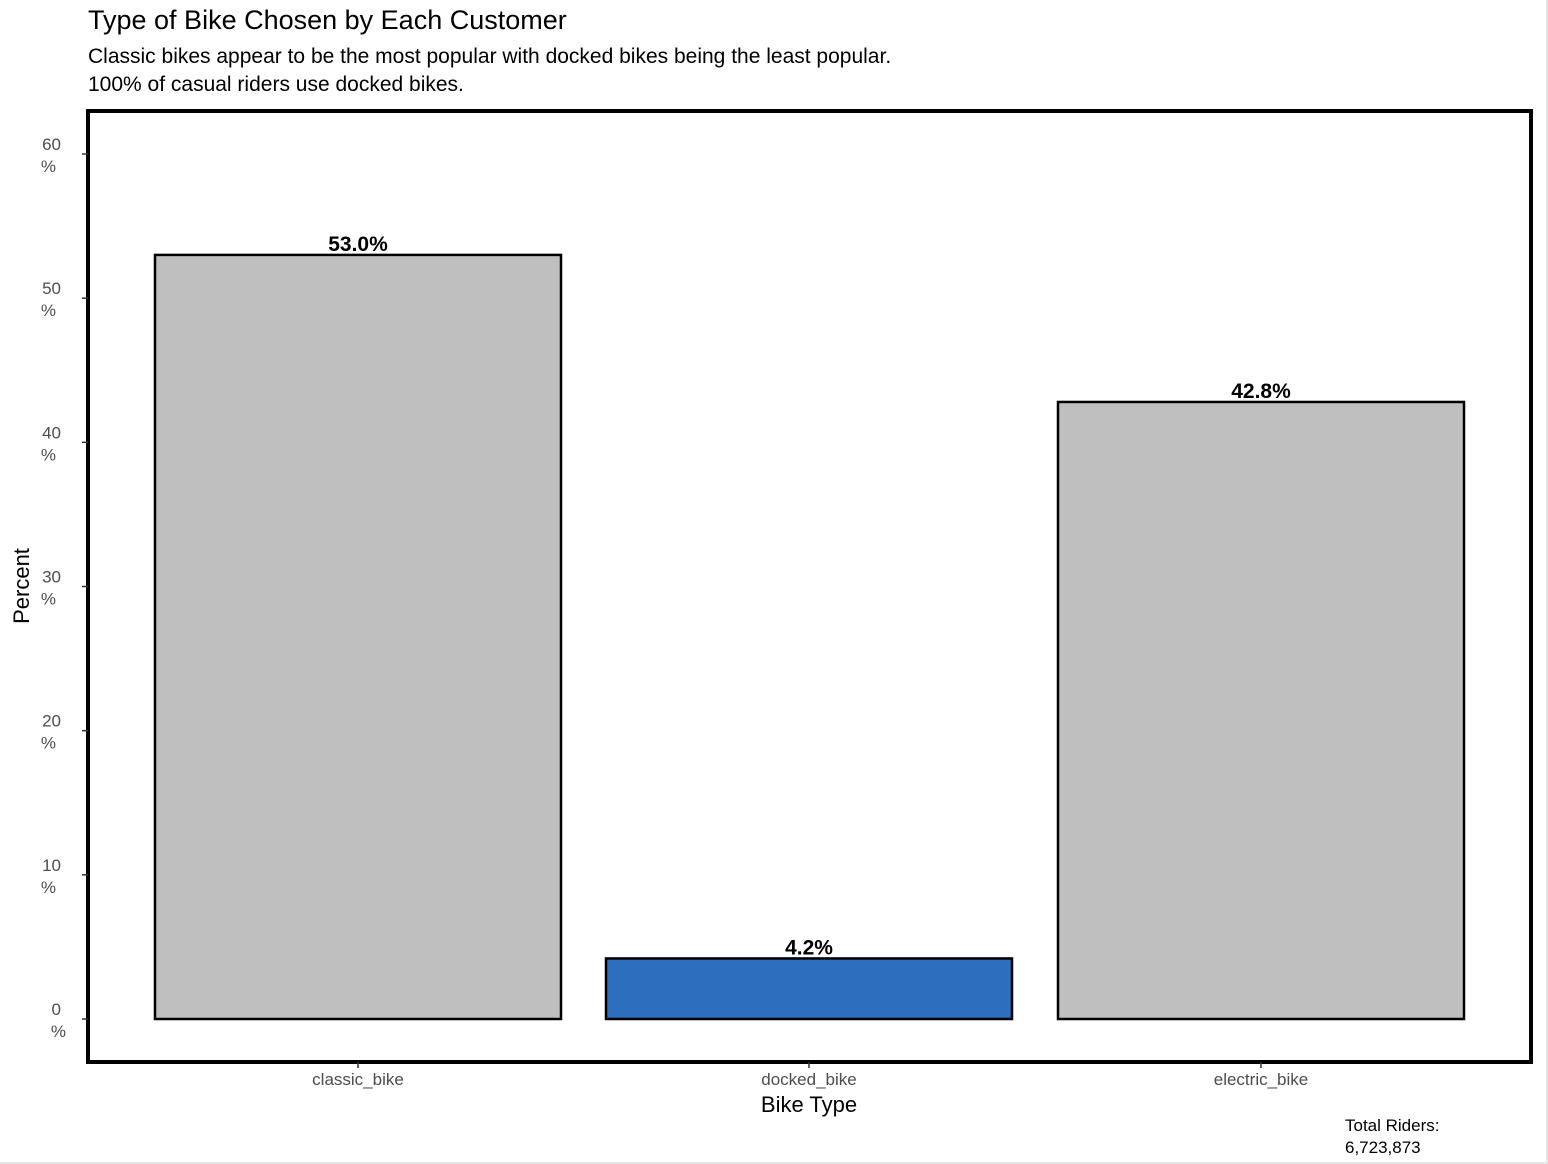 The width and height of the screenshot is (1548, 1164). What do you see at coordinates (809, 989) in the screenshot?
I see `bar-docked_bike` at bounding box center [809, 989].